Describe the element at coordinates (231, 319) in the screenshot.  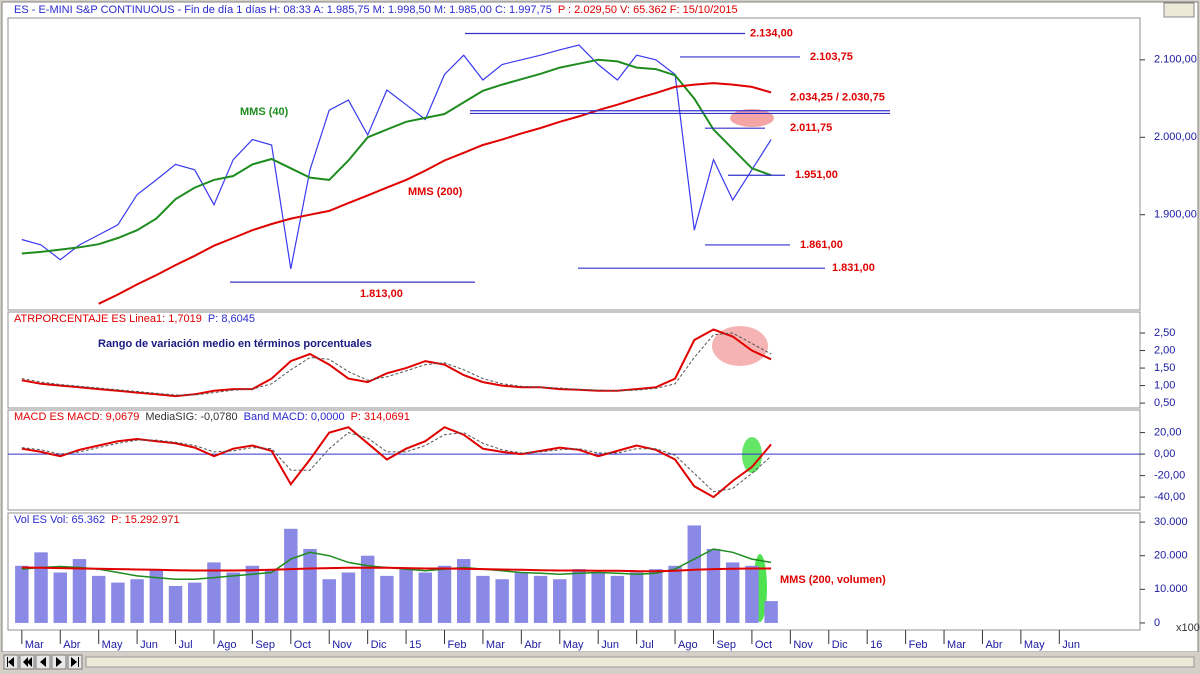
I see `panel-title: P: 8,6045` at that location.